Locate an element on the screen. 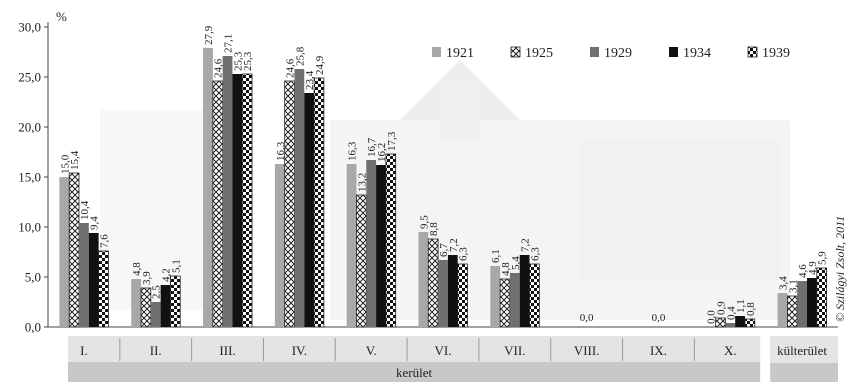  data-label: 9,4 is located at coordinates (95, 223).